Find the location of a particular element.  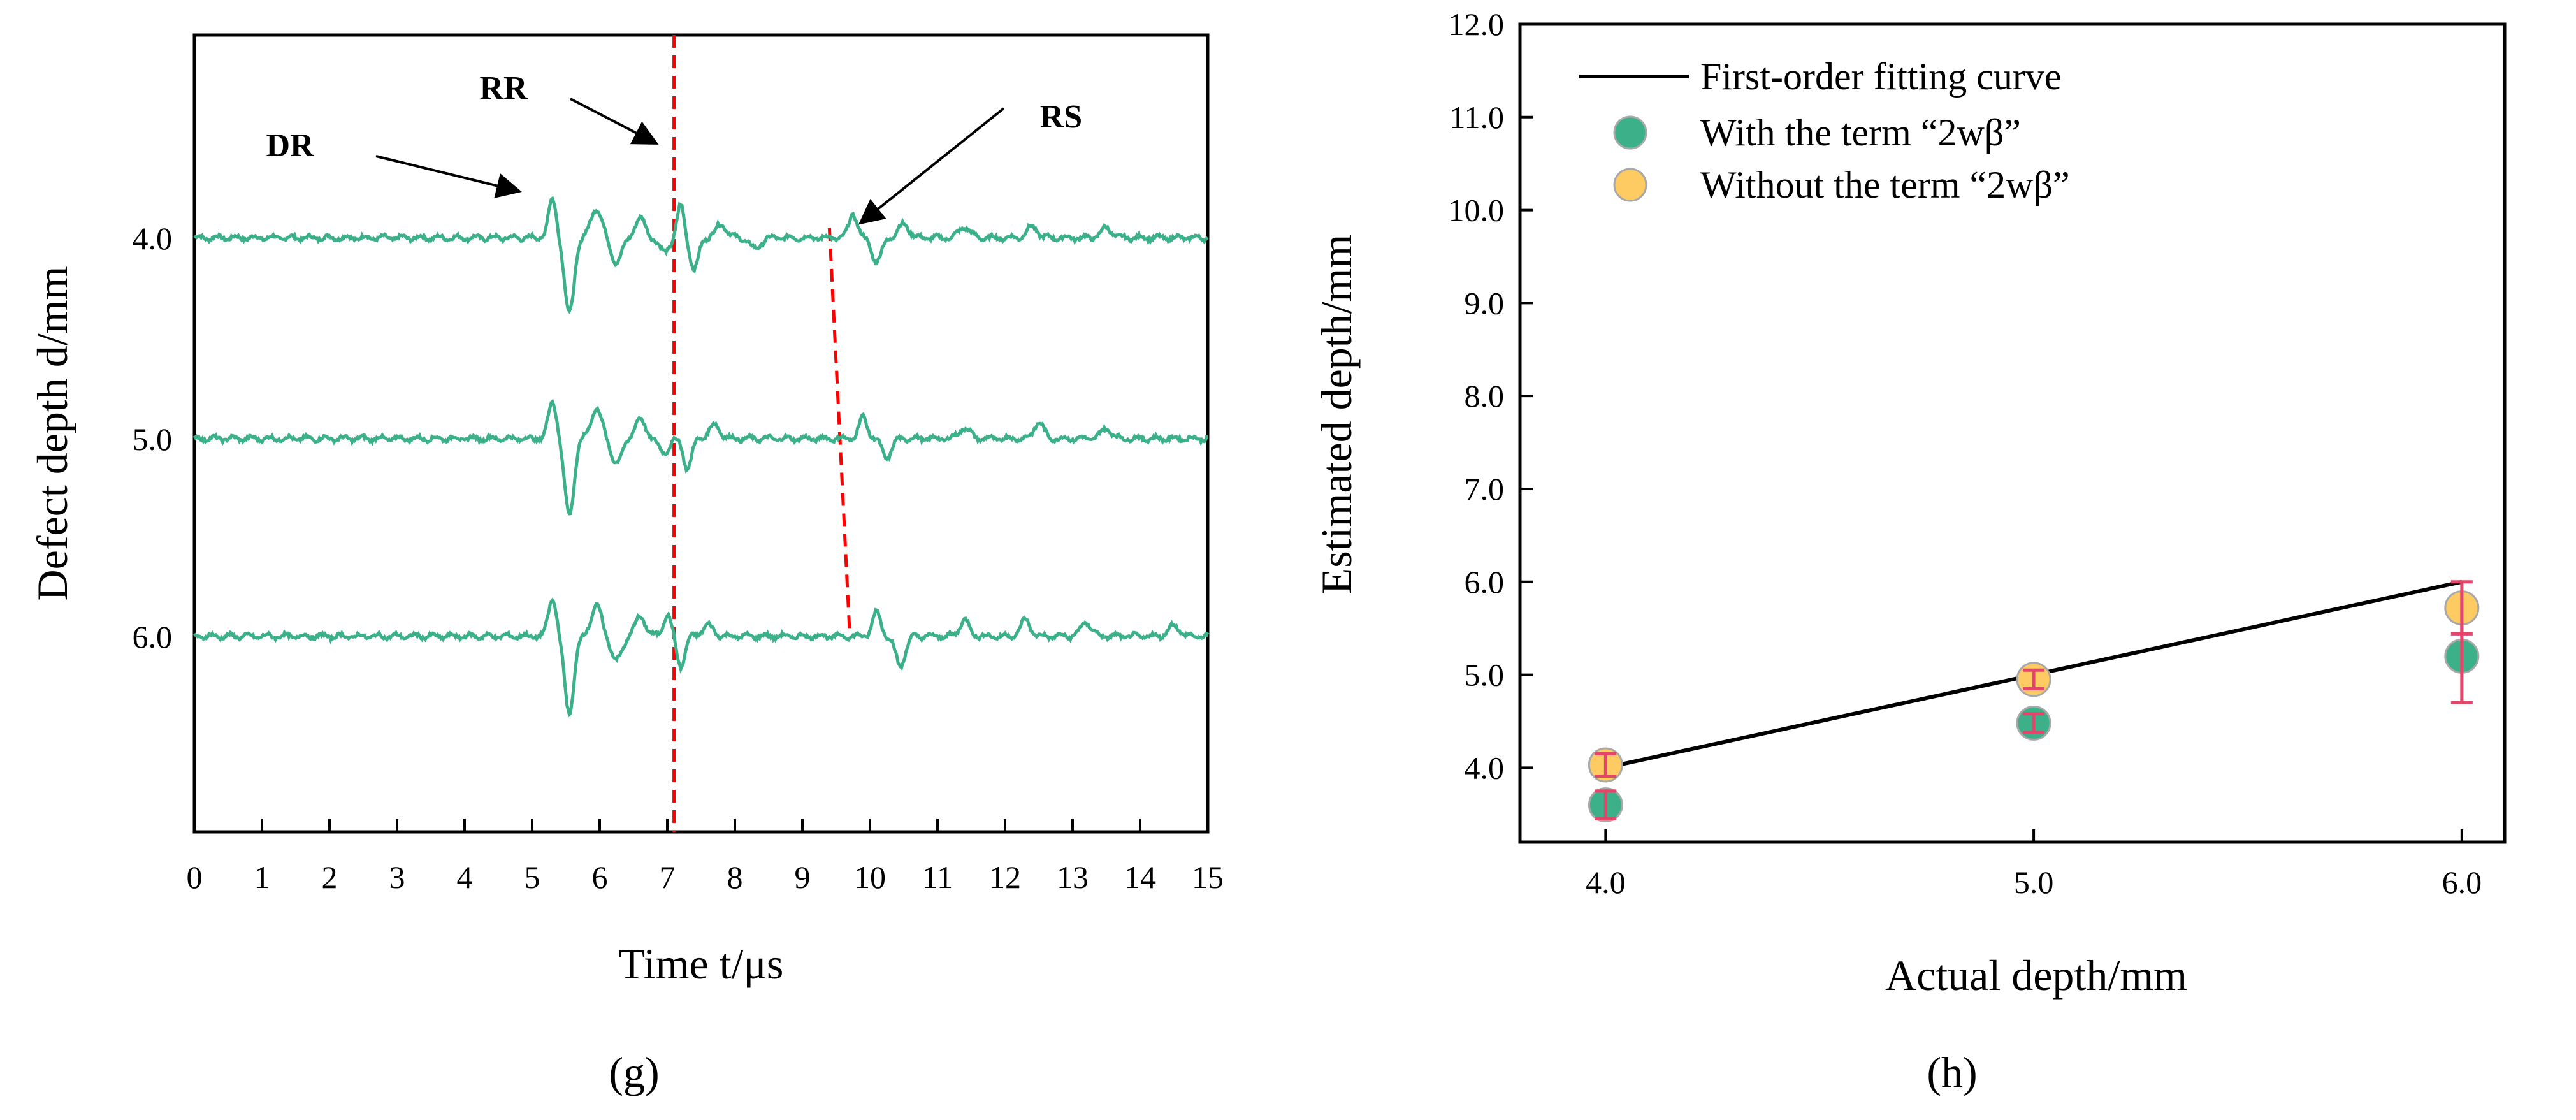

legend-with-term-label: With the term “2wβ” is located at coordinates (1860, 133).